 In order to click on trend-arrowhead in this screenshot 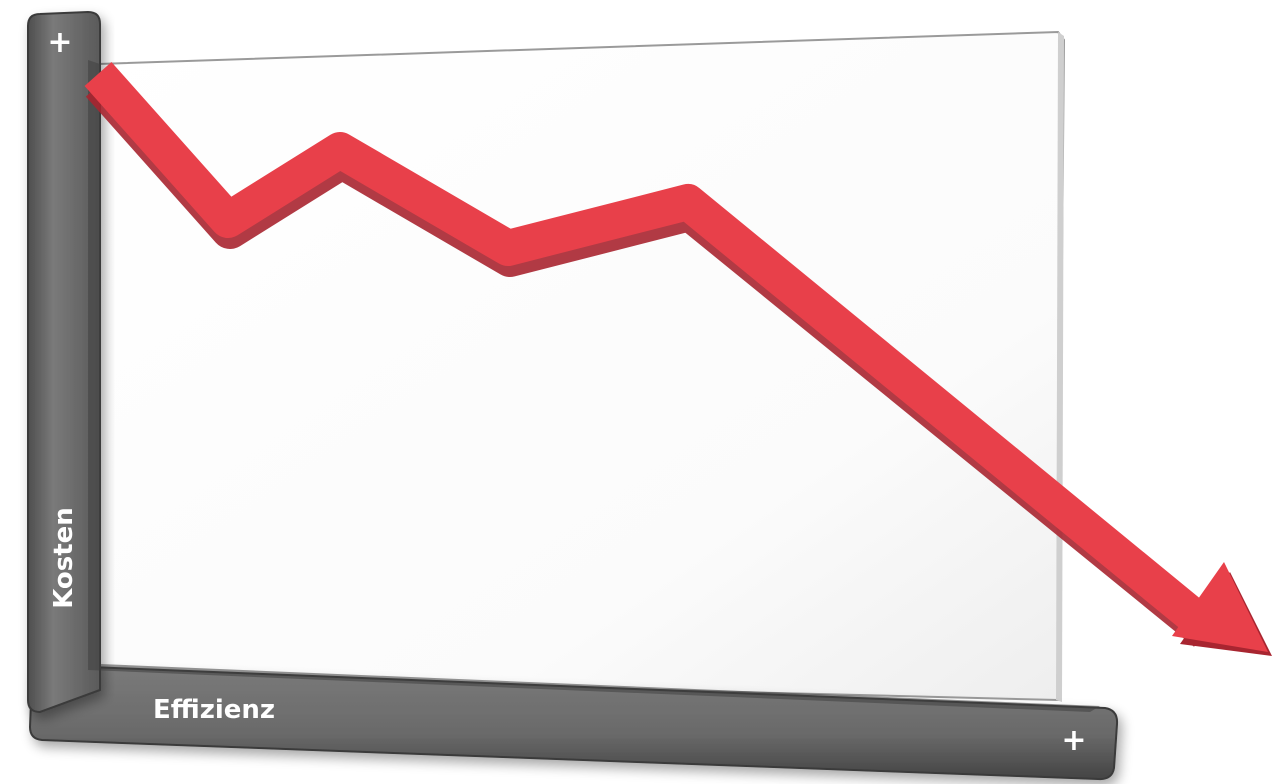, I will do `click(1220, 607)`.